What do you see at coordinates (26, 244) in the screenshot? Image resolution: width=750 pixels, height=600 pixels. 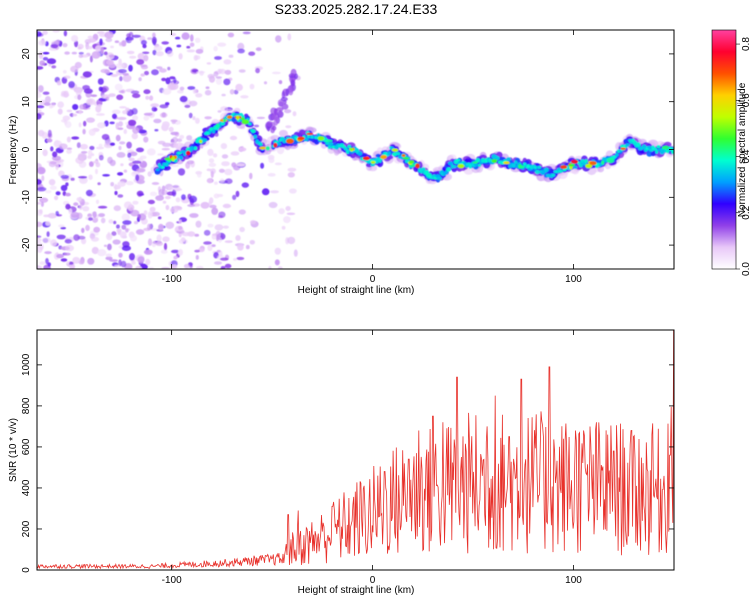 I see `spectrogram-y-tick-label: -20` at bounding box center [26, 244].